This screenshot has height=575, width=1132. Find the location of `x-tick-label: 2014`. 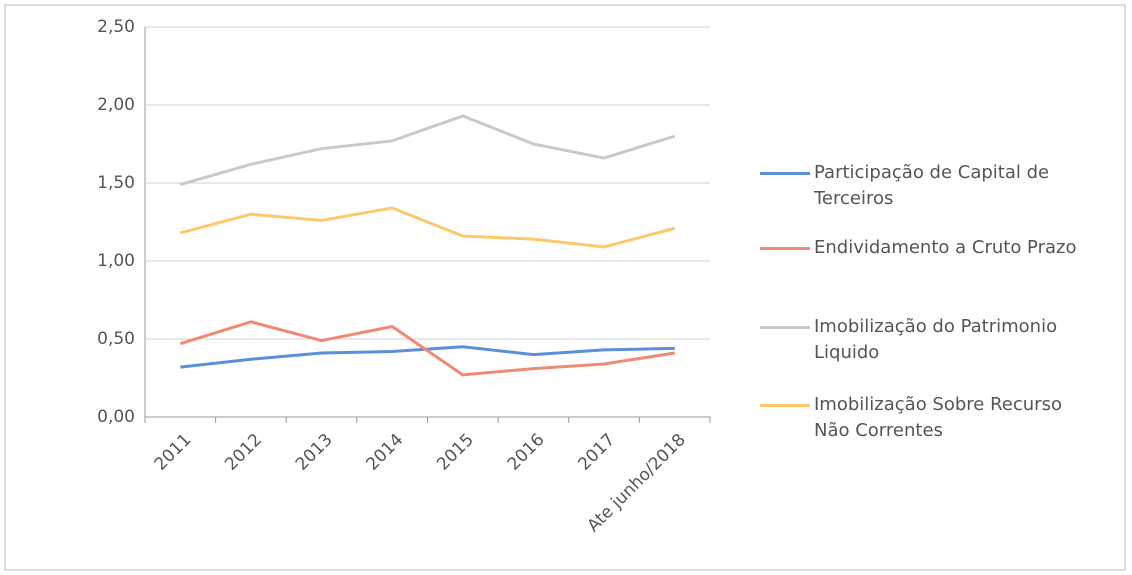

x-tick-label: 2014 is located at coordinates (385, 452).